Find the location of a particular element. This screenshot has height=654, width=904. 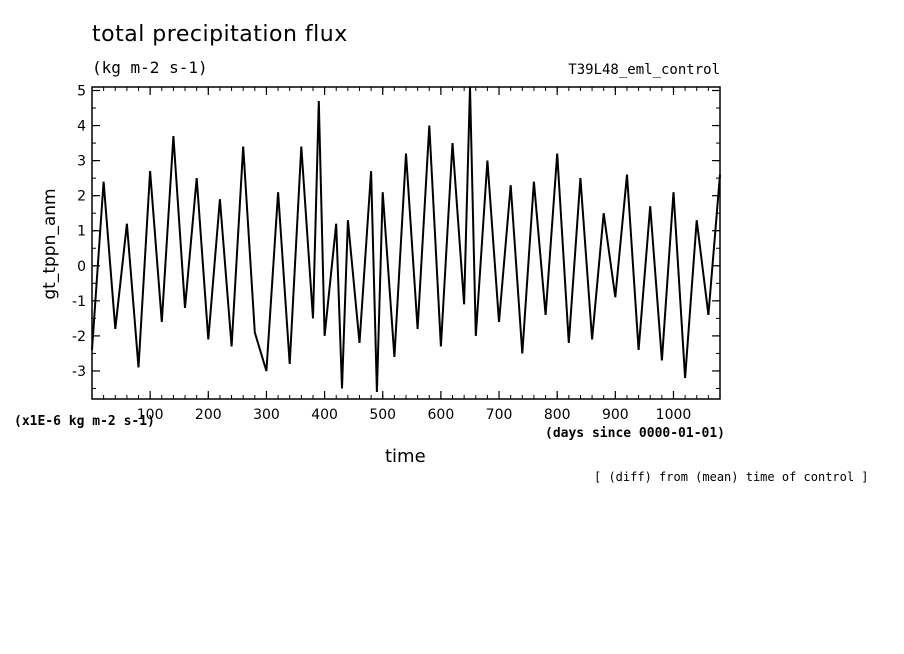

y-tick-label: -2 is located at coordinates (79, 337).